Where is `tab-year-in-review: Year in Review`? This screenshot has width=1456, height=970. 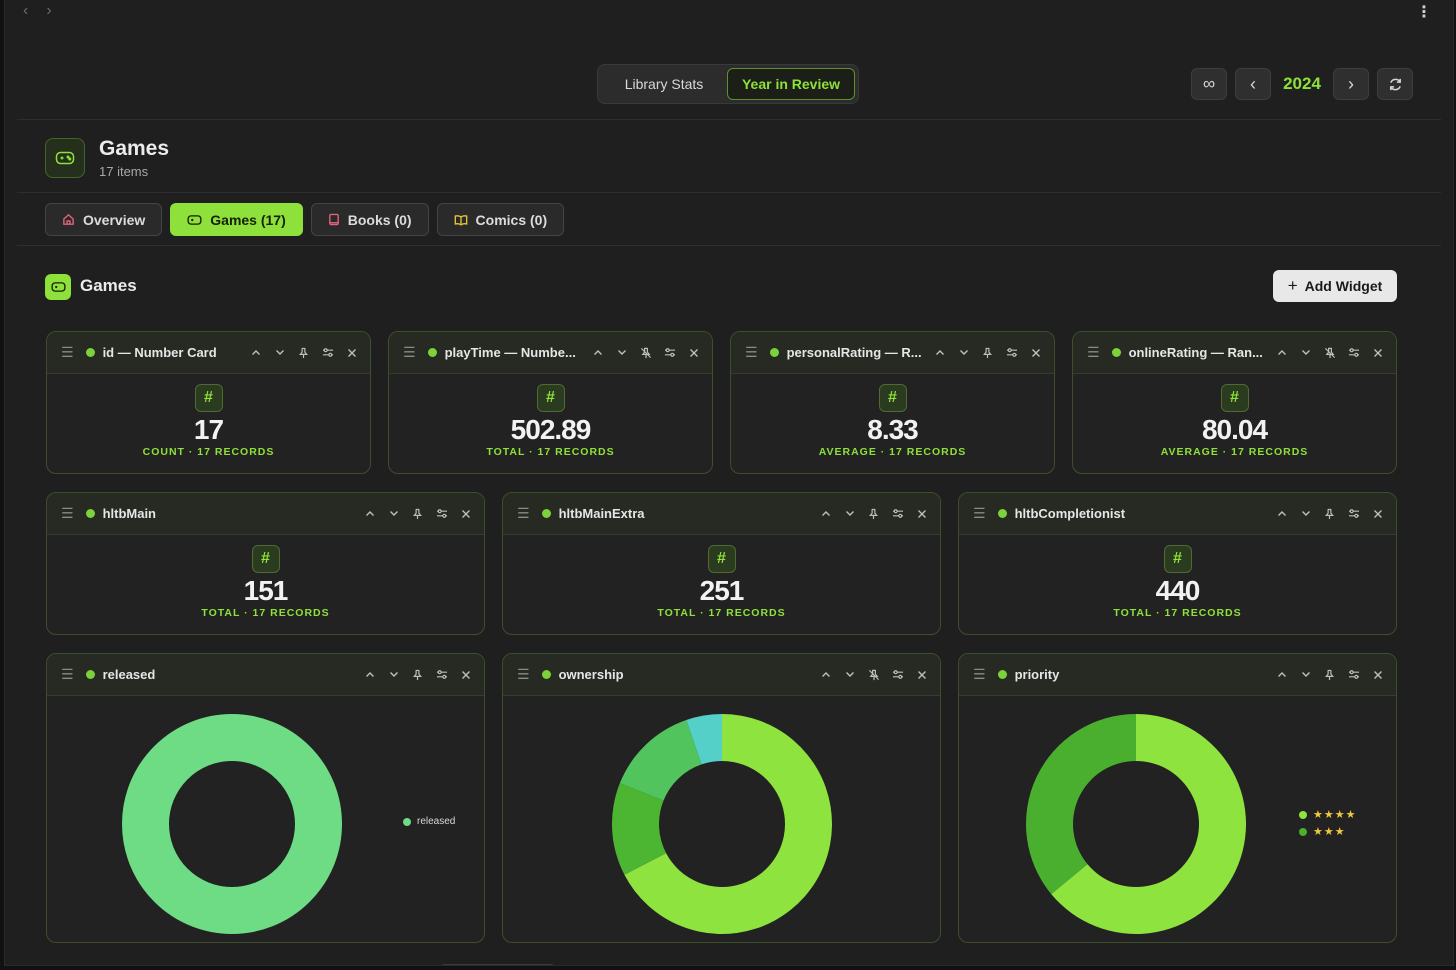
tab-year-in-review: Year in Review is located at coordinates (791, 84).